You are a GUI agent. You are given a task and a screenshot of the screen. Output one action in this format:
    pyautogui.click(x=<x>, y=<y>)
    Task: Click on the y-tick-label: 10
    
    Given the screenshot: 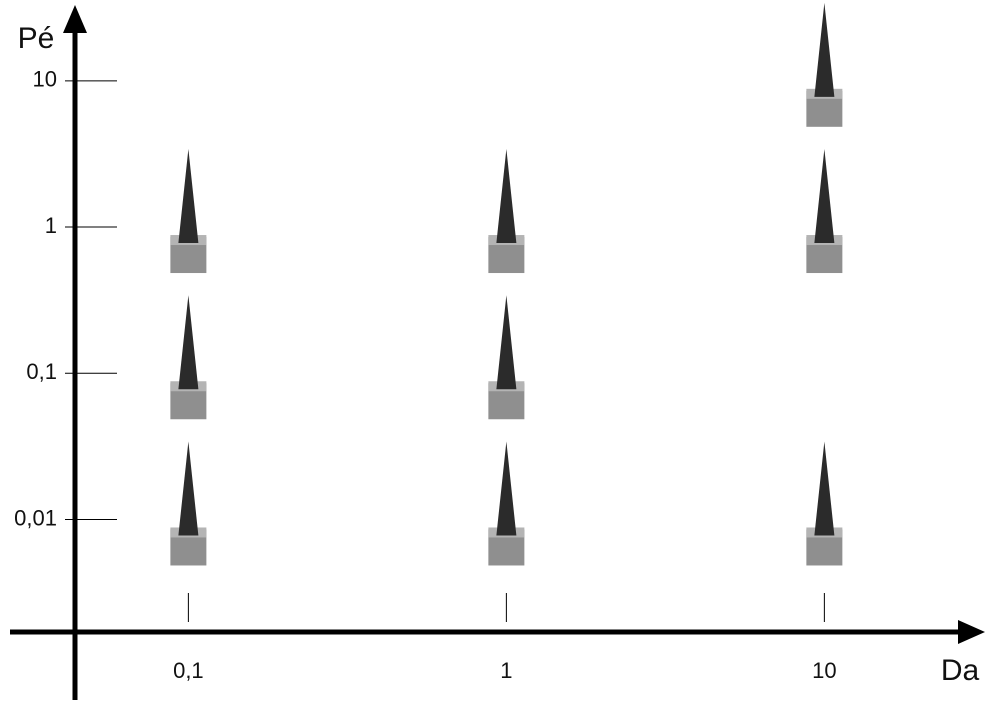 What is the action you would take?
    pyautogui.click(x=45, y=79)
    